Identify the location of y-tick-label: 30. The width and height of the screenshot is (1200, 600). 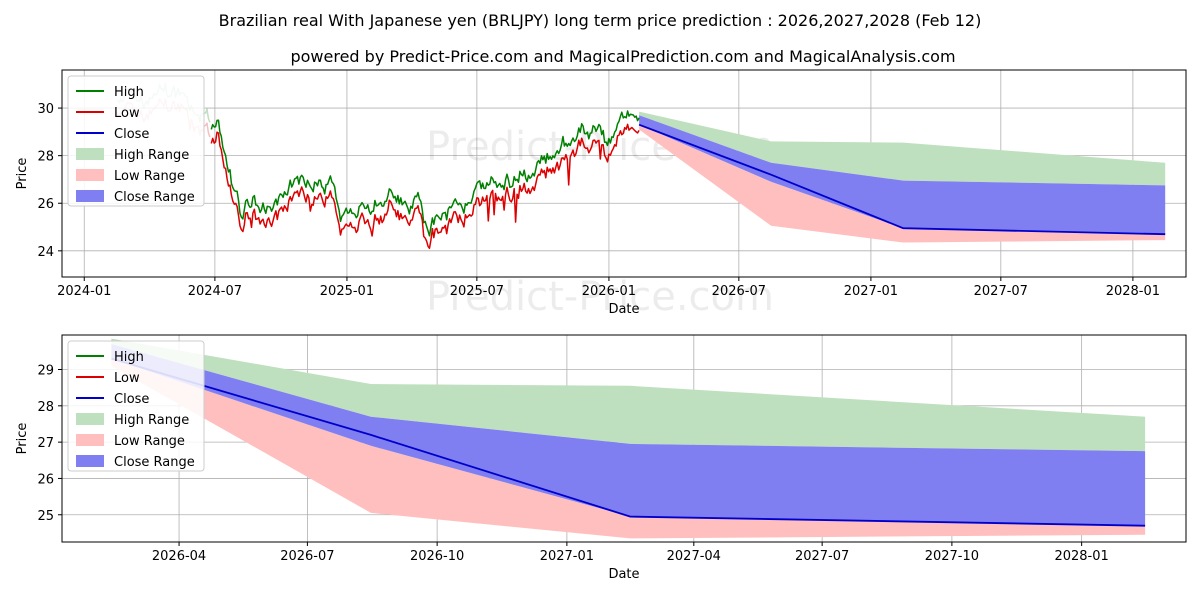
(45, 109).